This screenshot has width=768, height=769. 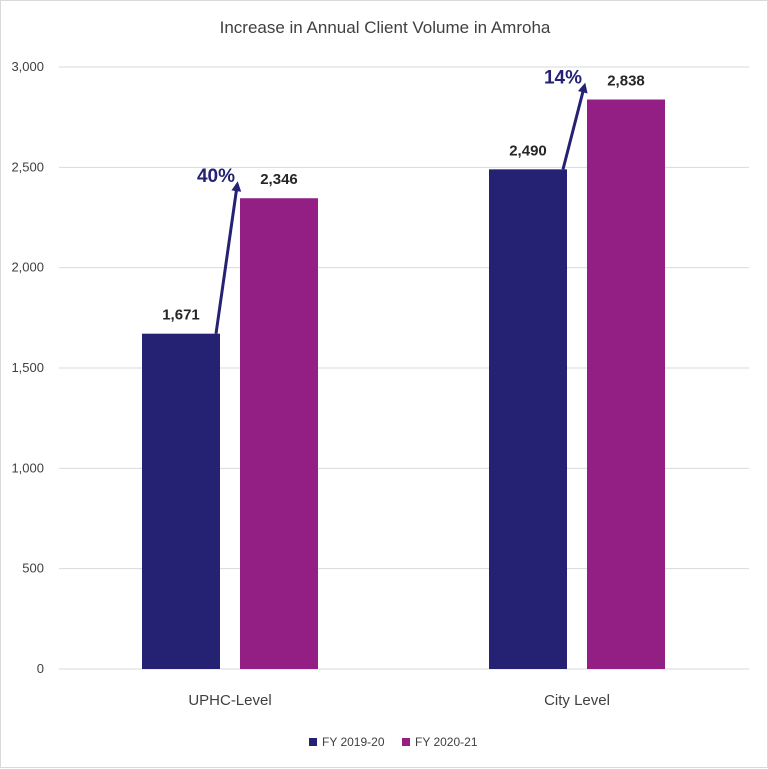 I want to click on x-category-label: City Level, so click(x=577, y=700).